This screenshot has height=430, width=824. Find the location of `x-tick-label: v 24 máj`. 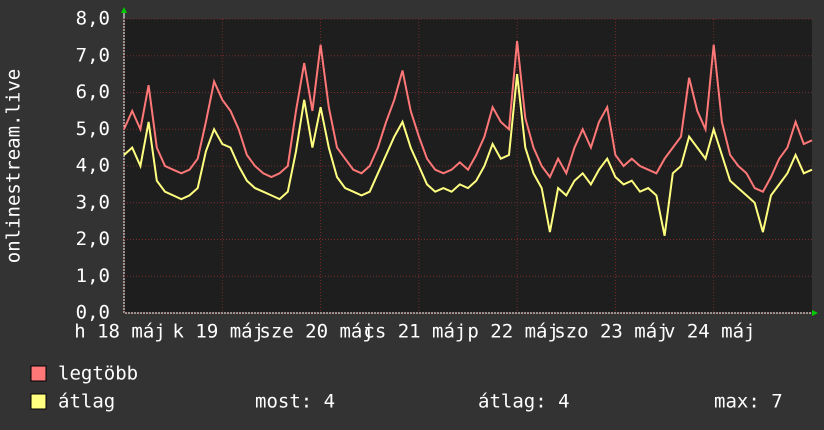

x-tick-label: v 24 máj is located at coordinates (710, 332).